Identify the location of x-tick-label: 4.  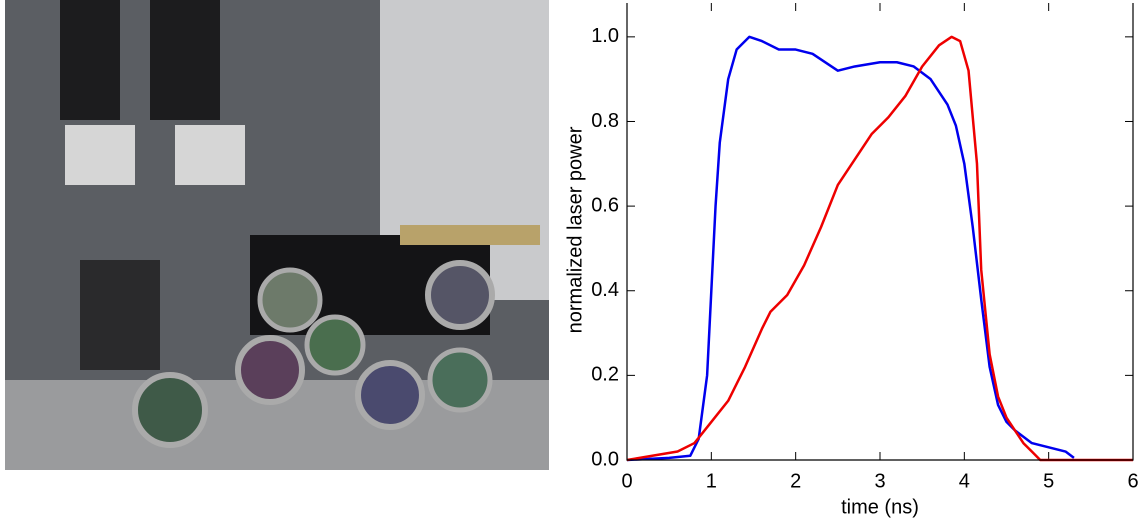
(964, 481).